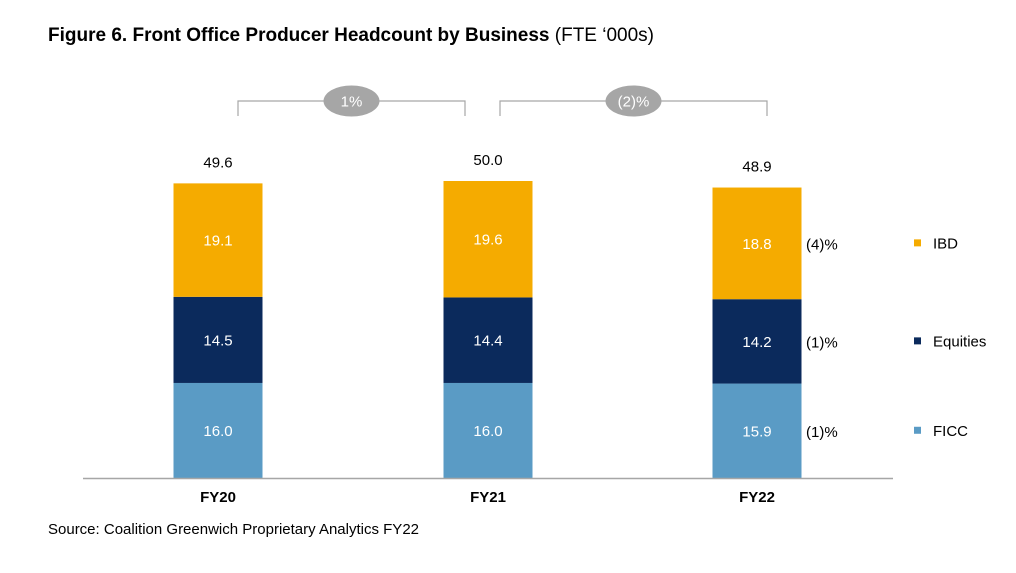  Describe the element at coordinates (604, 35) in the screenshot. I see `chart-title-unit: (FTE ‘000s)` at that location.